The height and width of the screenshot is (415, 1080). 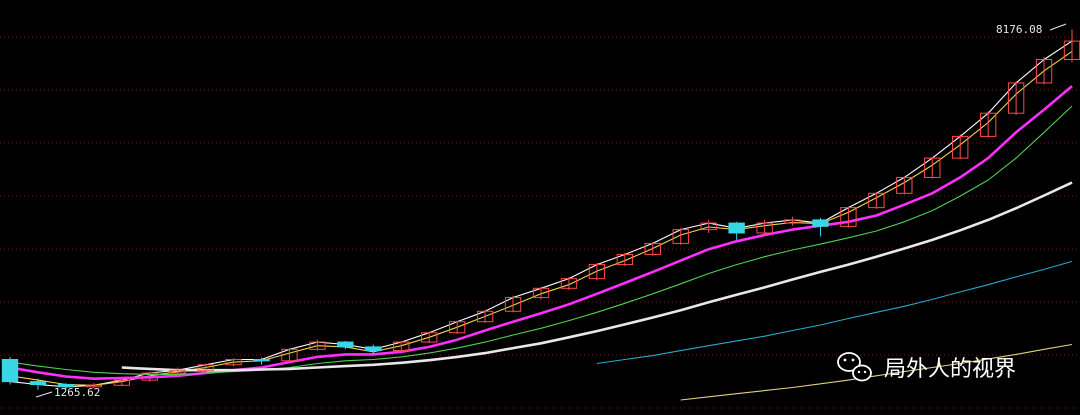 I want to click on high-price-arrow, so click(x=1058, y=27).